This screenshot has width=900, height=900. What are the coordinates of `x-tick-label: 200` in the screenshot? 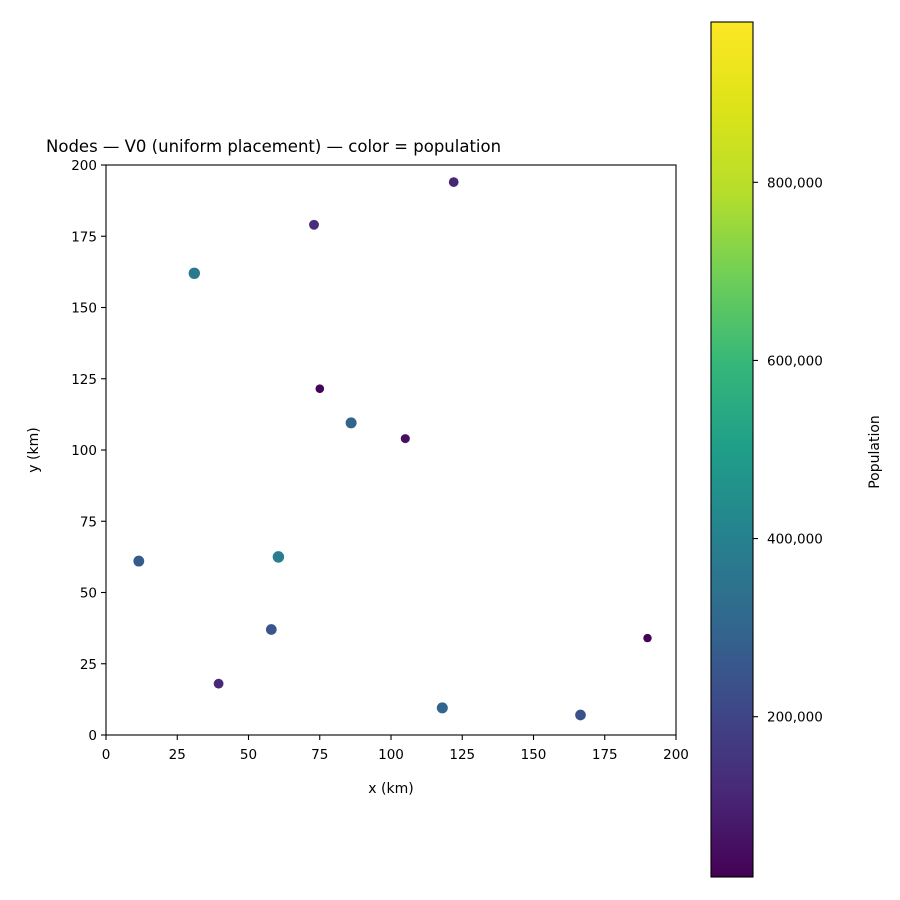 It's located at (676, 755).